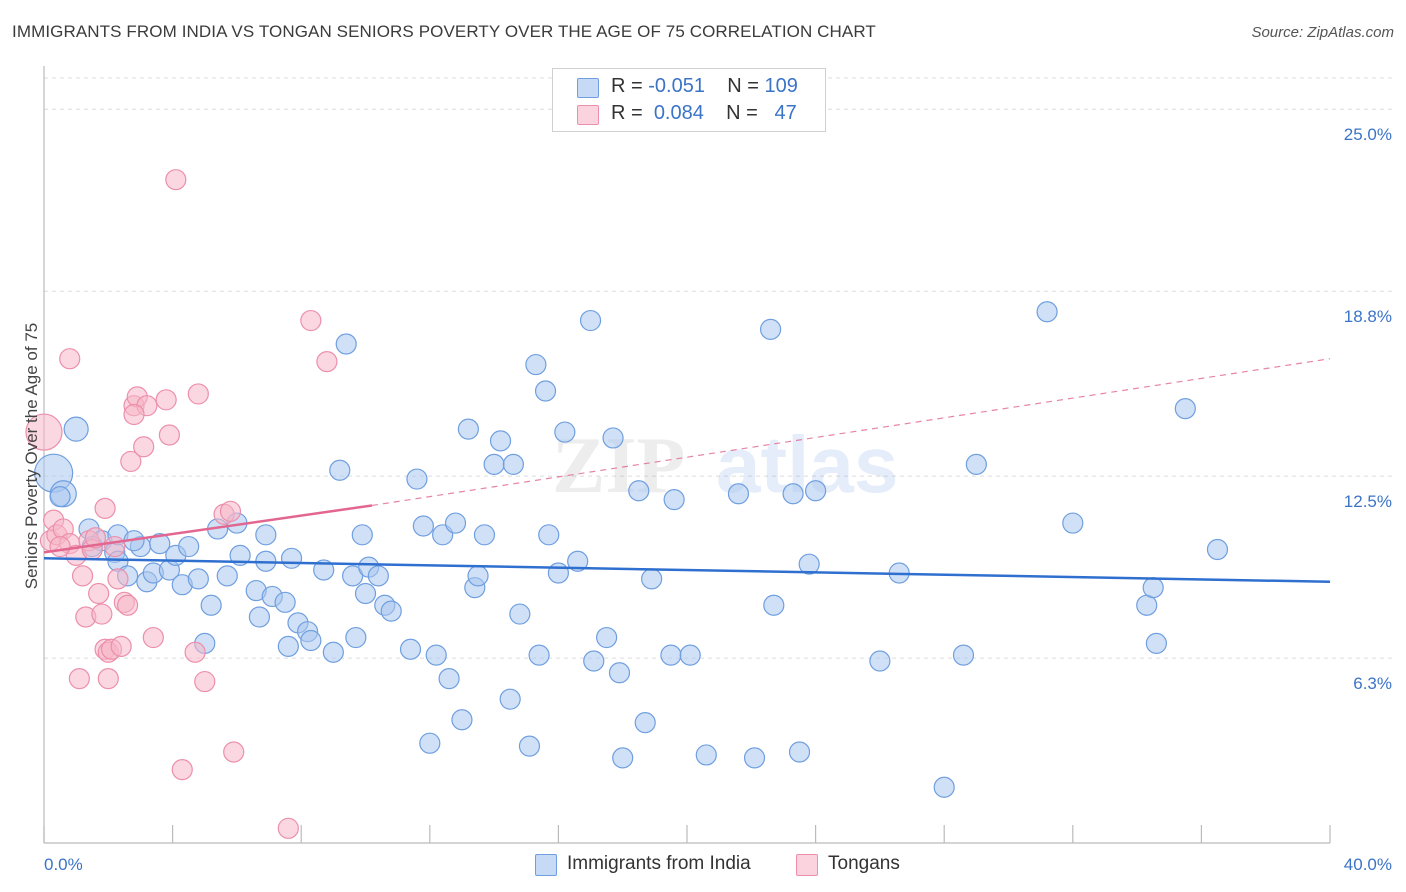 The height and width of the screenshot is (892, 1406). Describe the element at coordinates (689, 100) in the screenshot. I see `correlation-legend: R = -0.051 N = 109 R = 0.084 N = 47` at that location.